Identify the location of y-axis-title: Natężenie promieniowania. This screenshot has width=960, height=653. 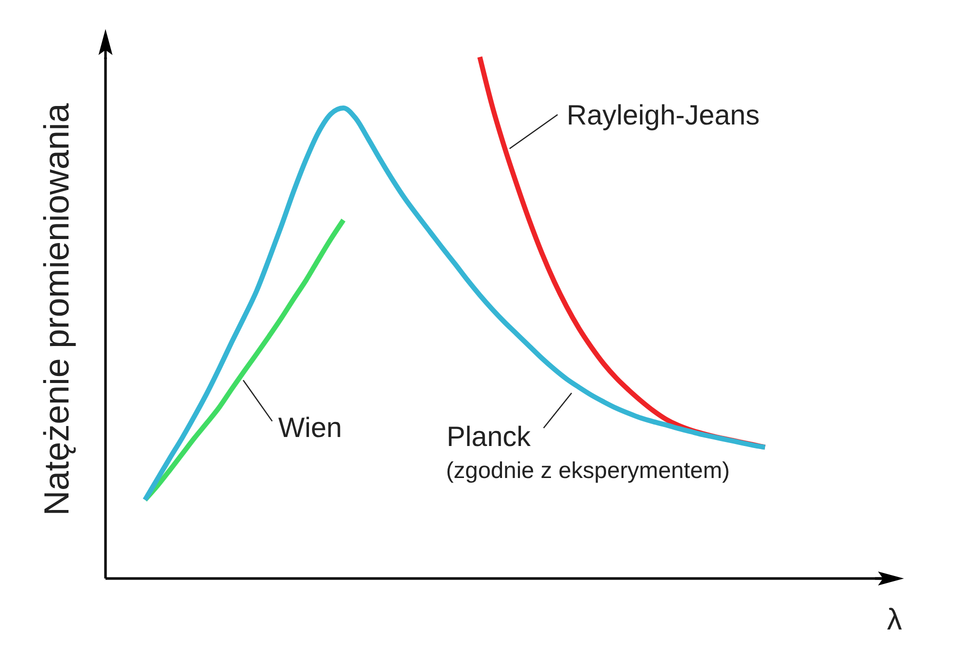
(57, 309).